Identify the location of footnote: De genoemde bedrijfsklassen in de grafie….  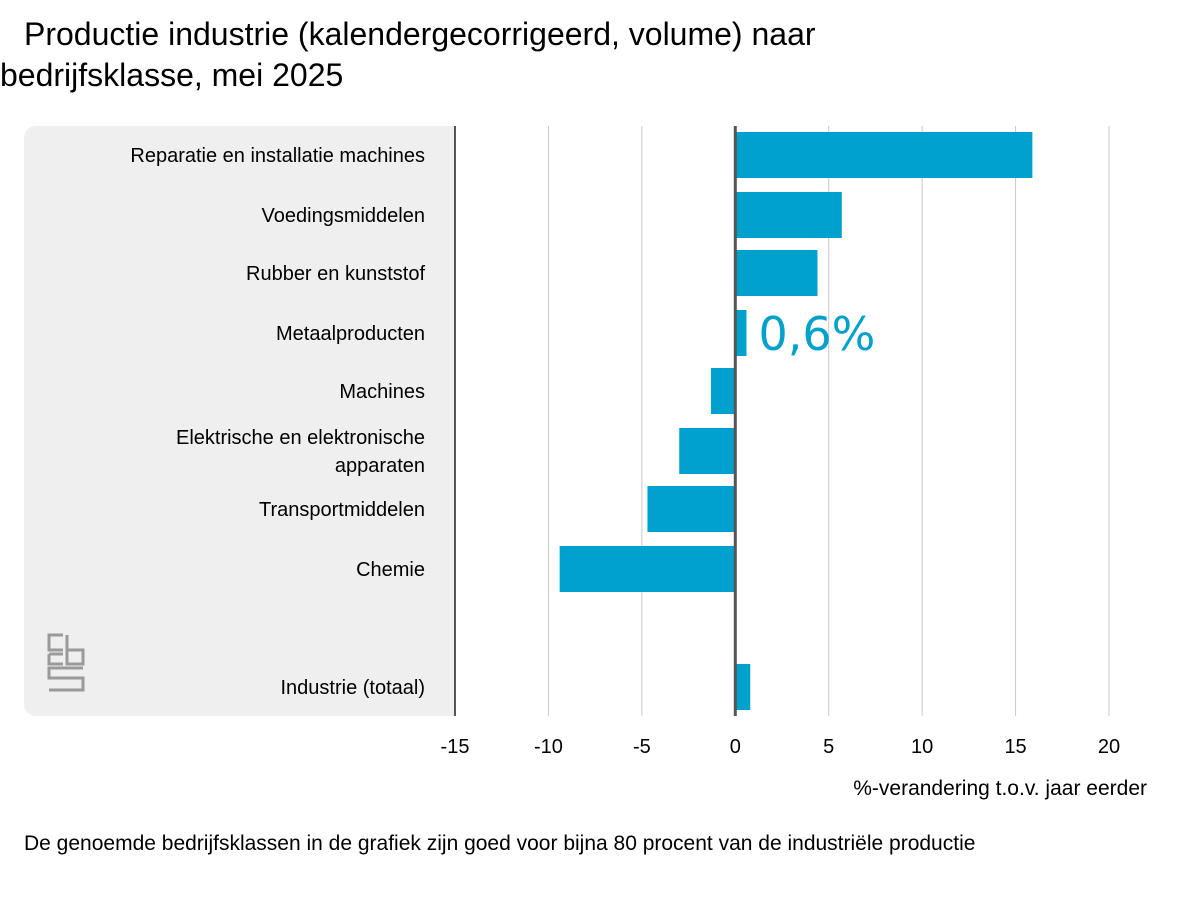
(500, 843).